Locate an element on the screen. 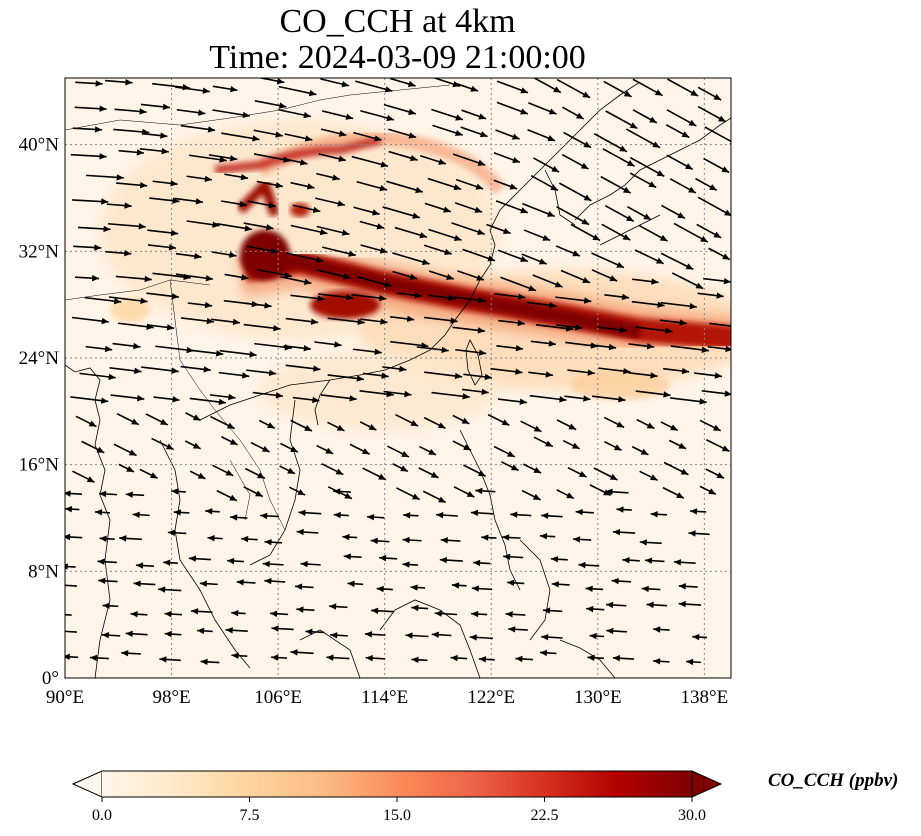  y-axis-ticks: 0° 8°N 16°N 24°N 32°N 40°N is located at coordinates (39, 412).